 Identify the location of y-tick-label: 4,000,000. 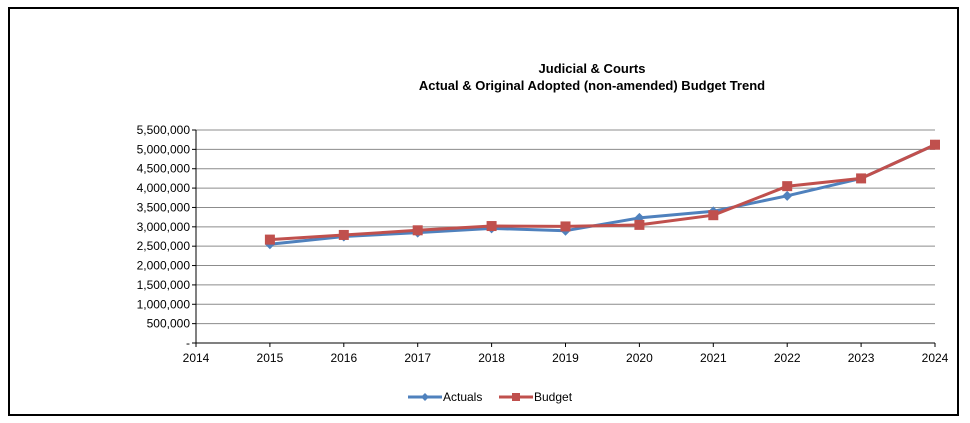
(164, 188).